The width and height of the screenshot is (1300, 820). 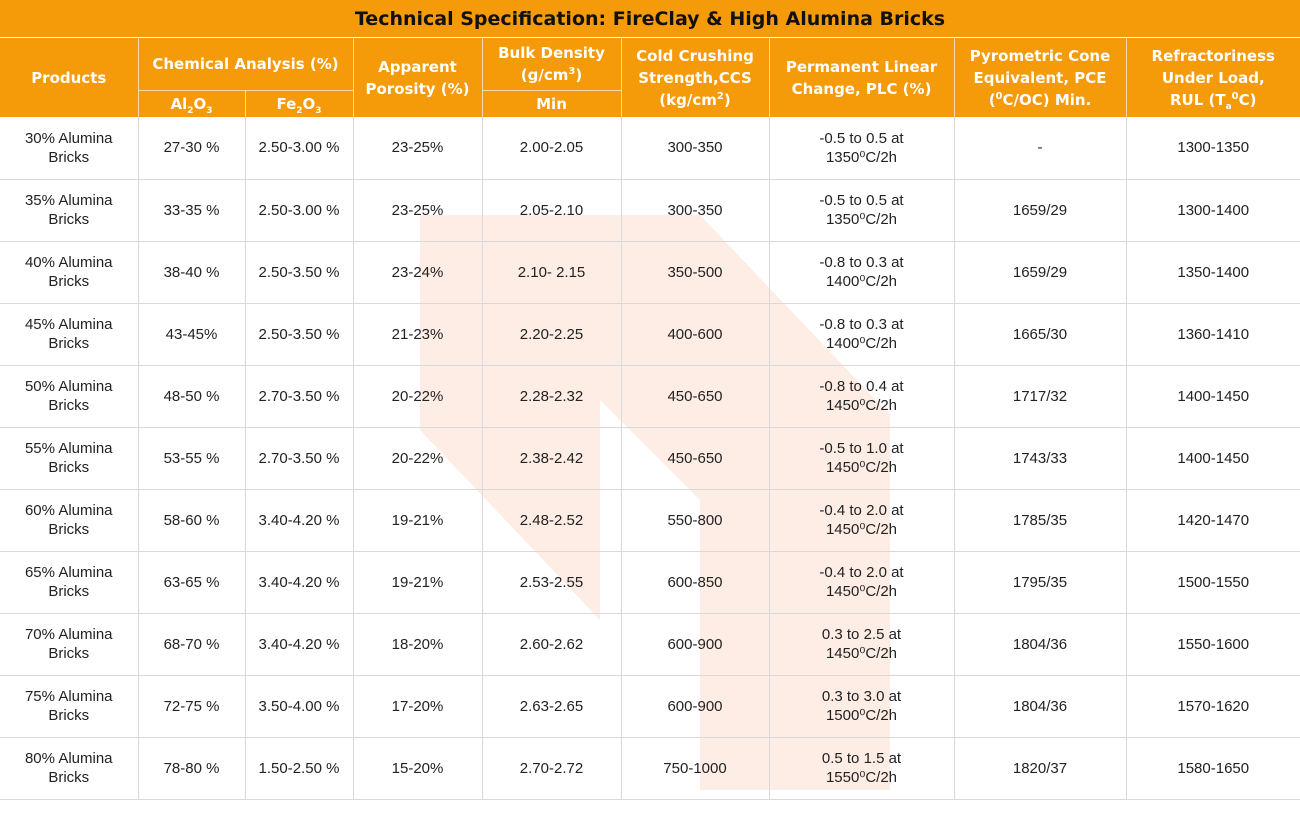 I want to click on cell-fe2o3: 2.70-3.50 %, so click(x=299, y=396).